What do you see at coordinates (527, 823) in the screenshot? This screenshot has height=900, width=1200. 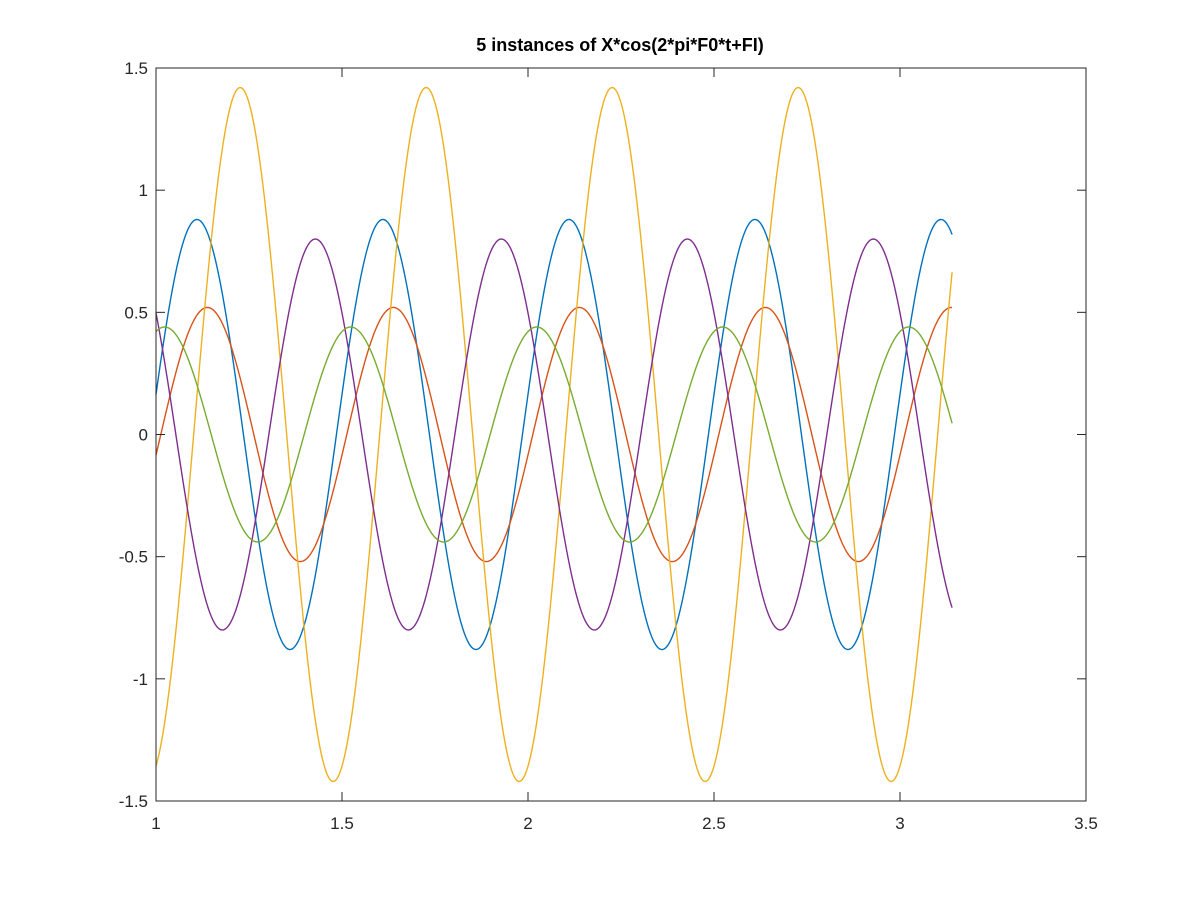 I see `x-tick-label: 2` at bounding box center [527, 823].